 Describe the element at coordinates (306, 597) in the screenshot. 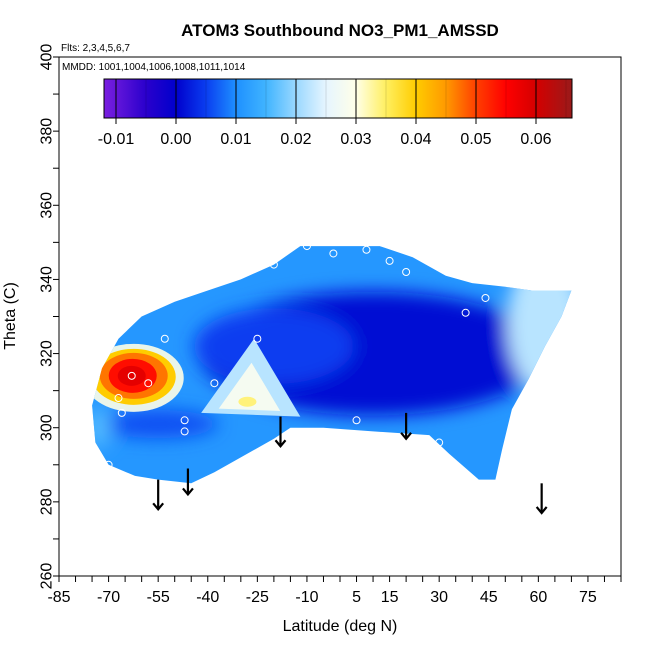

I see `x-tick-label: -10` at that location.